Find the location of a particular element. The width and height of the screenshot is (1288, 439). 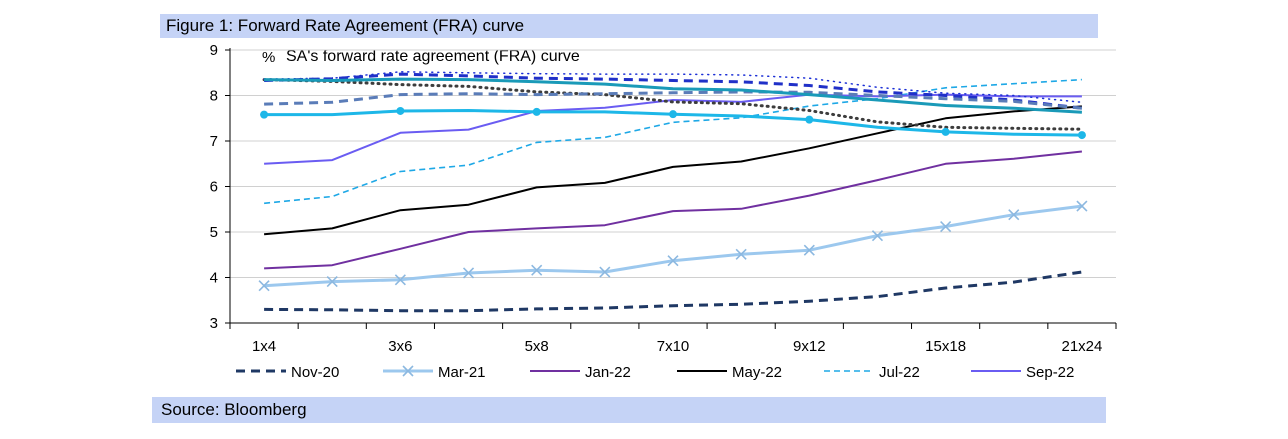

x-tick-label: 1x4 is located at coordinates (264, 346).